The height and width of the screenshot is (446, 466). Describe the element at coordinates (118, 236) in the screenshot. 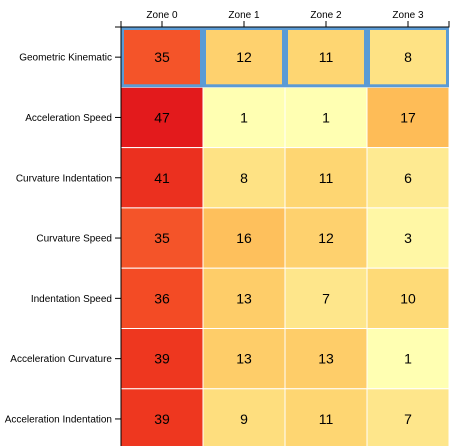

I see `y-axis-line` at that location.